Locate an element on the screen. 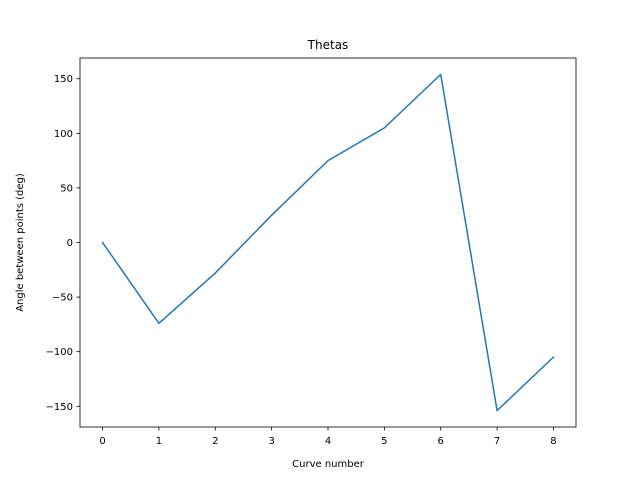  y-tick-label: 100 is located at coordinates (63, 134).